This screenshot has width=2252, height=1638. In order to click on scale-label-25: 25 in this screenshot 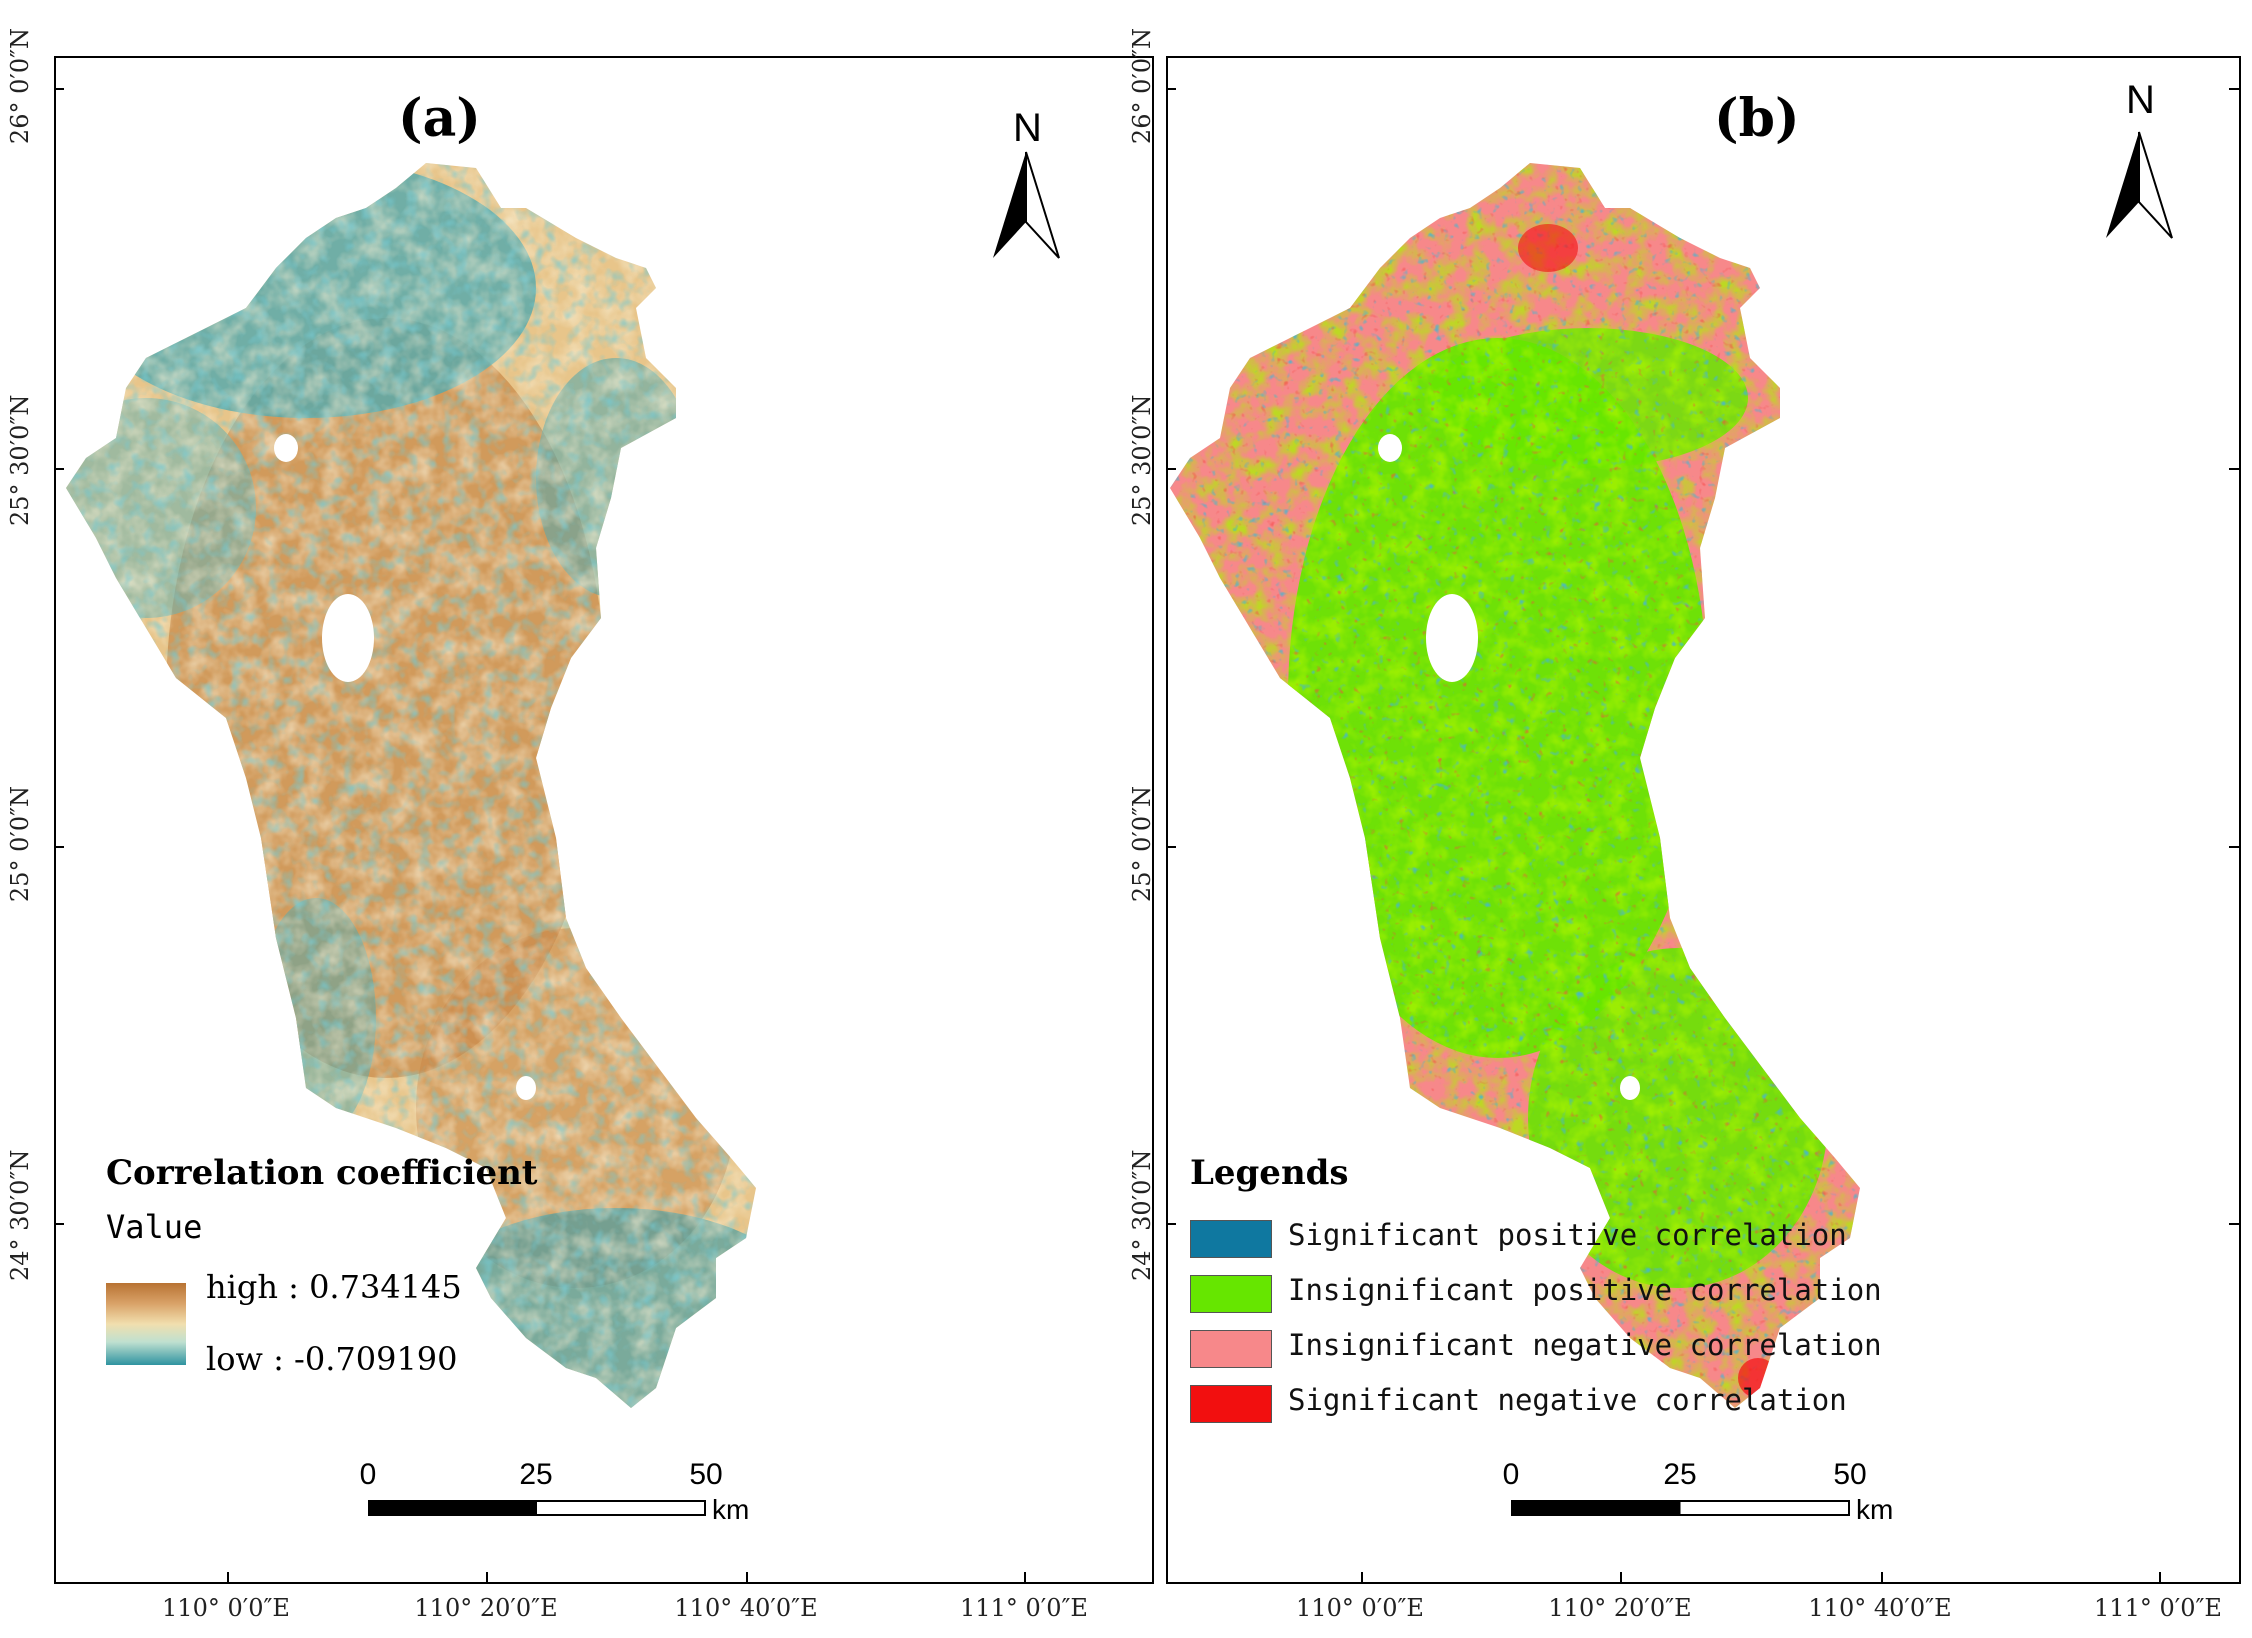, I will do `click(536, 1474)`.